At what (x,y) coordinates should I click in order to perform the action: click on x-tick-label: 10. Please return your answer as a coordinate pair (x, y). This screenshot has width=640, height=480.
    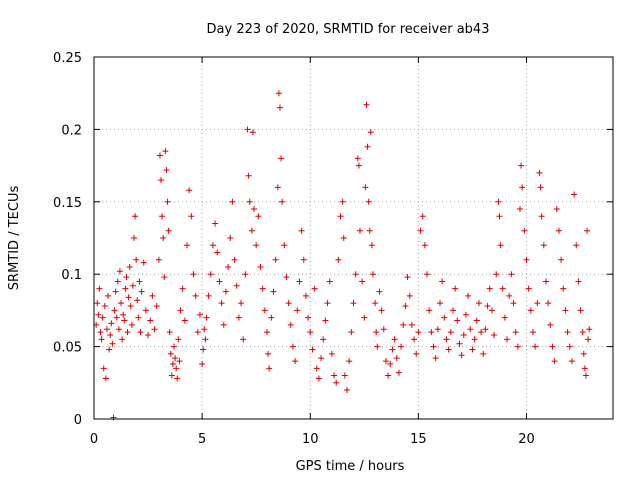
    Looking at the image, I should click on (310, 439).